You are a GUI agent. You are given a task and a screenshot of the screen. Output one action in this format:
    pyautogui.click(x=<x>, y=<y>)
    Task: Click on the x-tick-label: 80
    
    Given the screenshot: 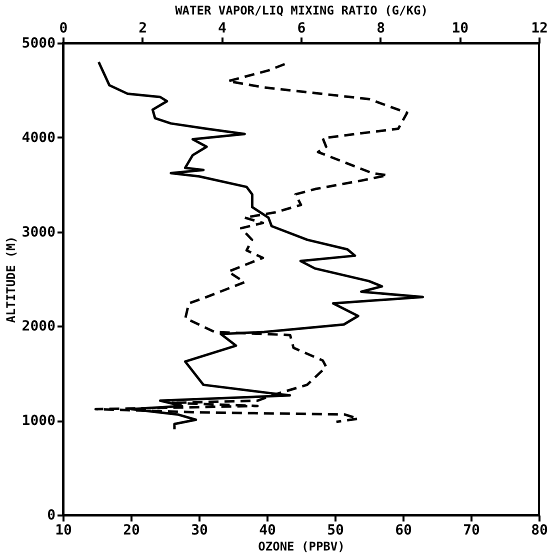 What is the action you would take?
    pyautogui.click(x=539, y=530)
    